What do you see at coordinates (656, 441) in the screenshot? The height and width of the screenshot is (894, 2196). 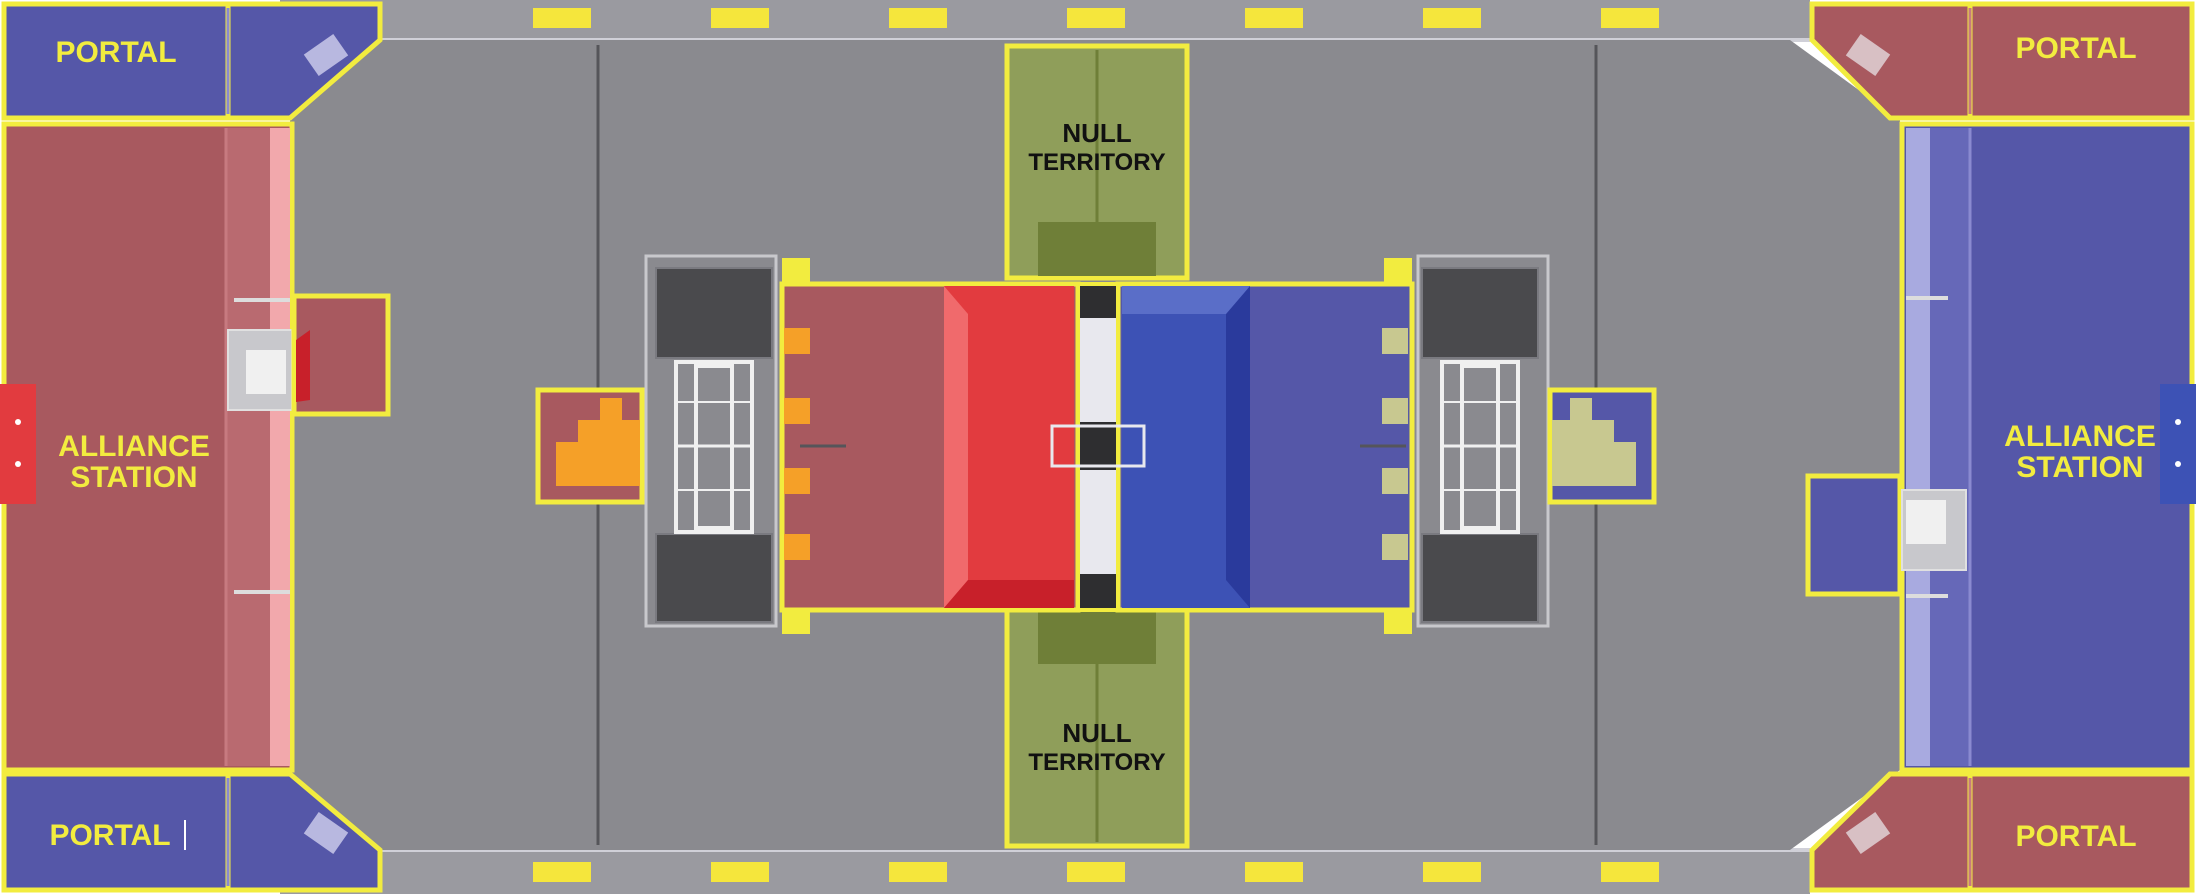 I see `switch-left` at bounding box center [656, 441].